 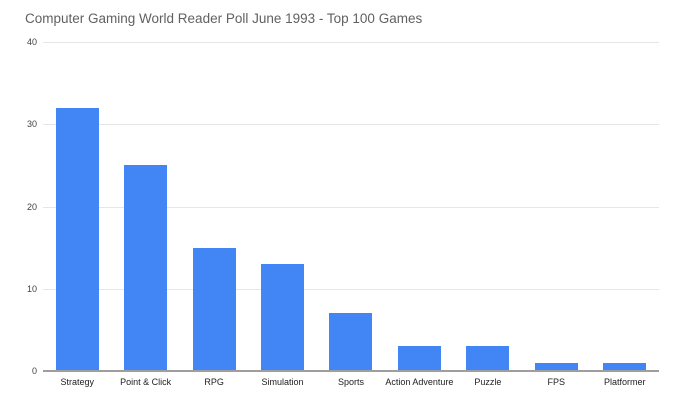 I want to click on x-tick-label-puzzle: Puzzle, so click(x=488, y=382).